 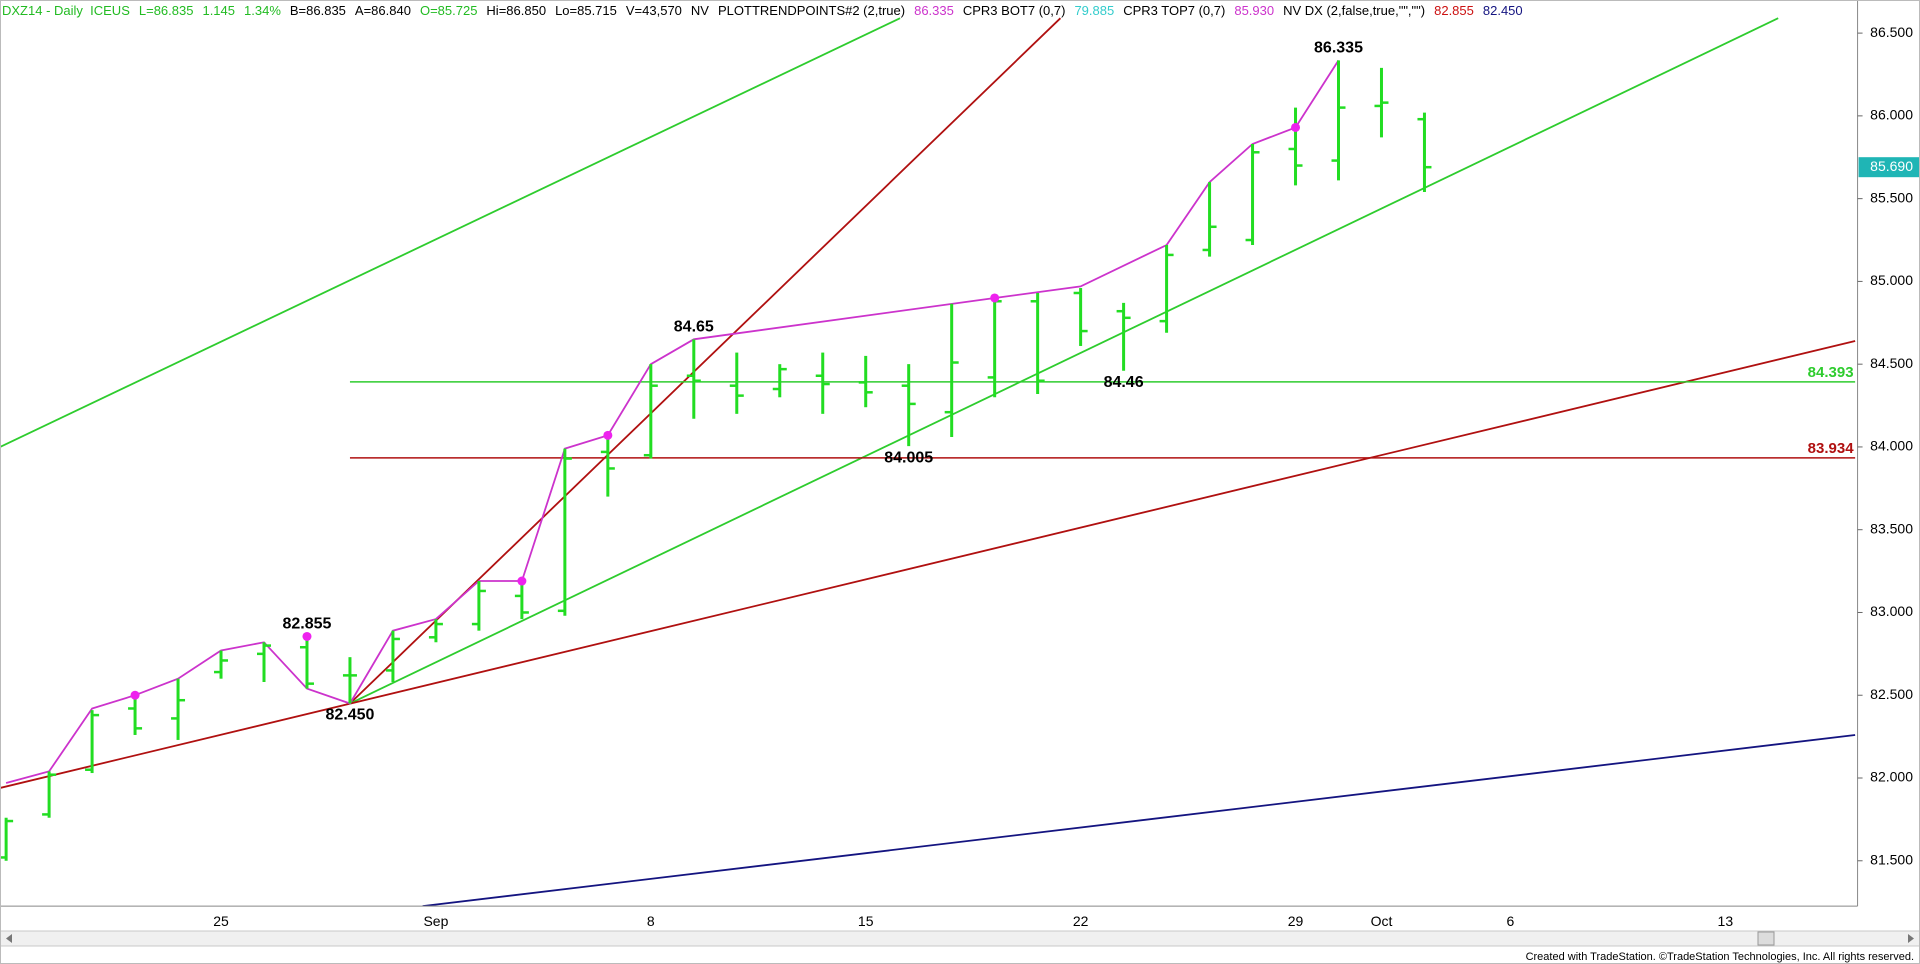 I want to click on price-annotation: 84.65, so click(x=694, y=327).